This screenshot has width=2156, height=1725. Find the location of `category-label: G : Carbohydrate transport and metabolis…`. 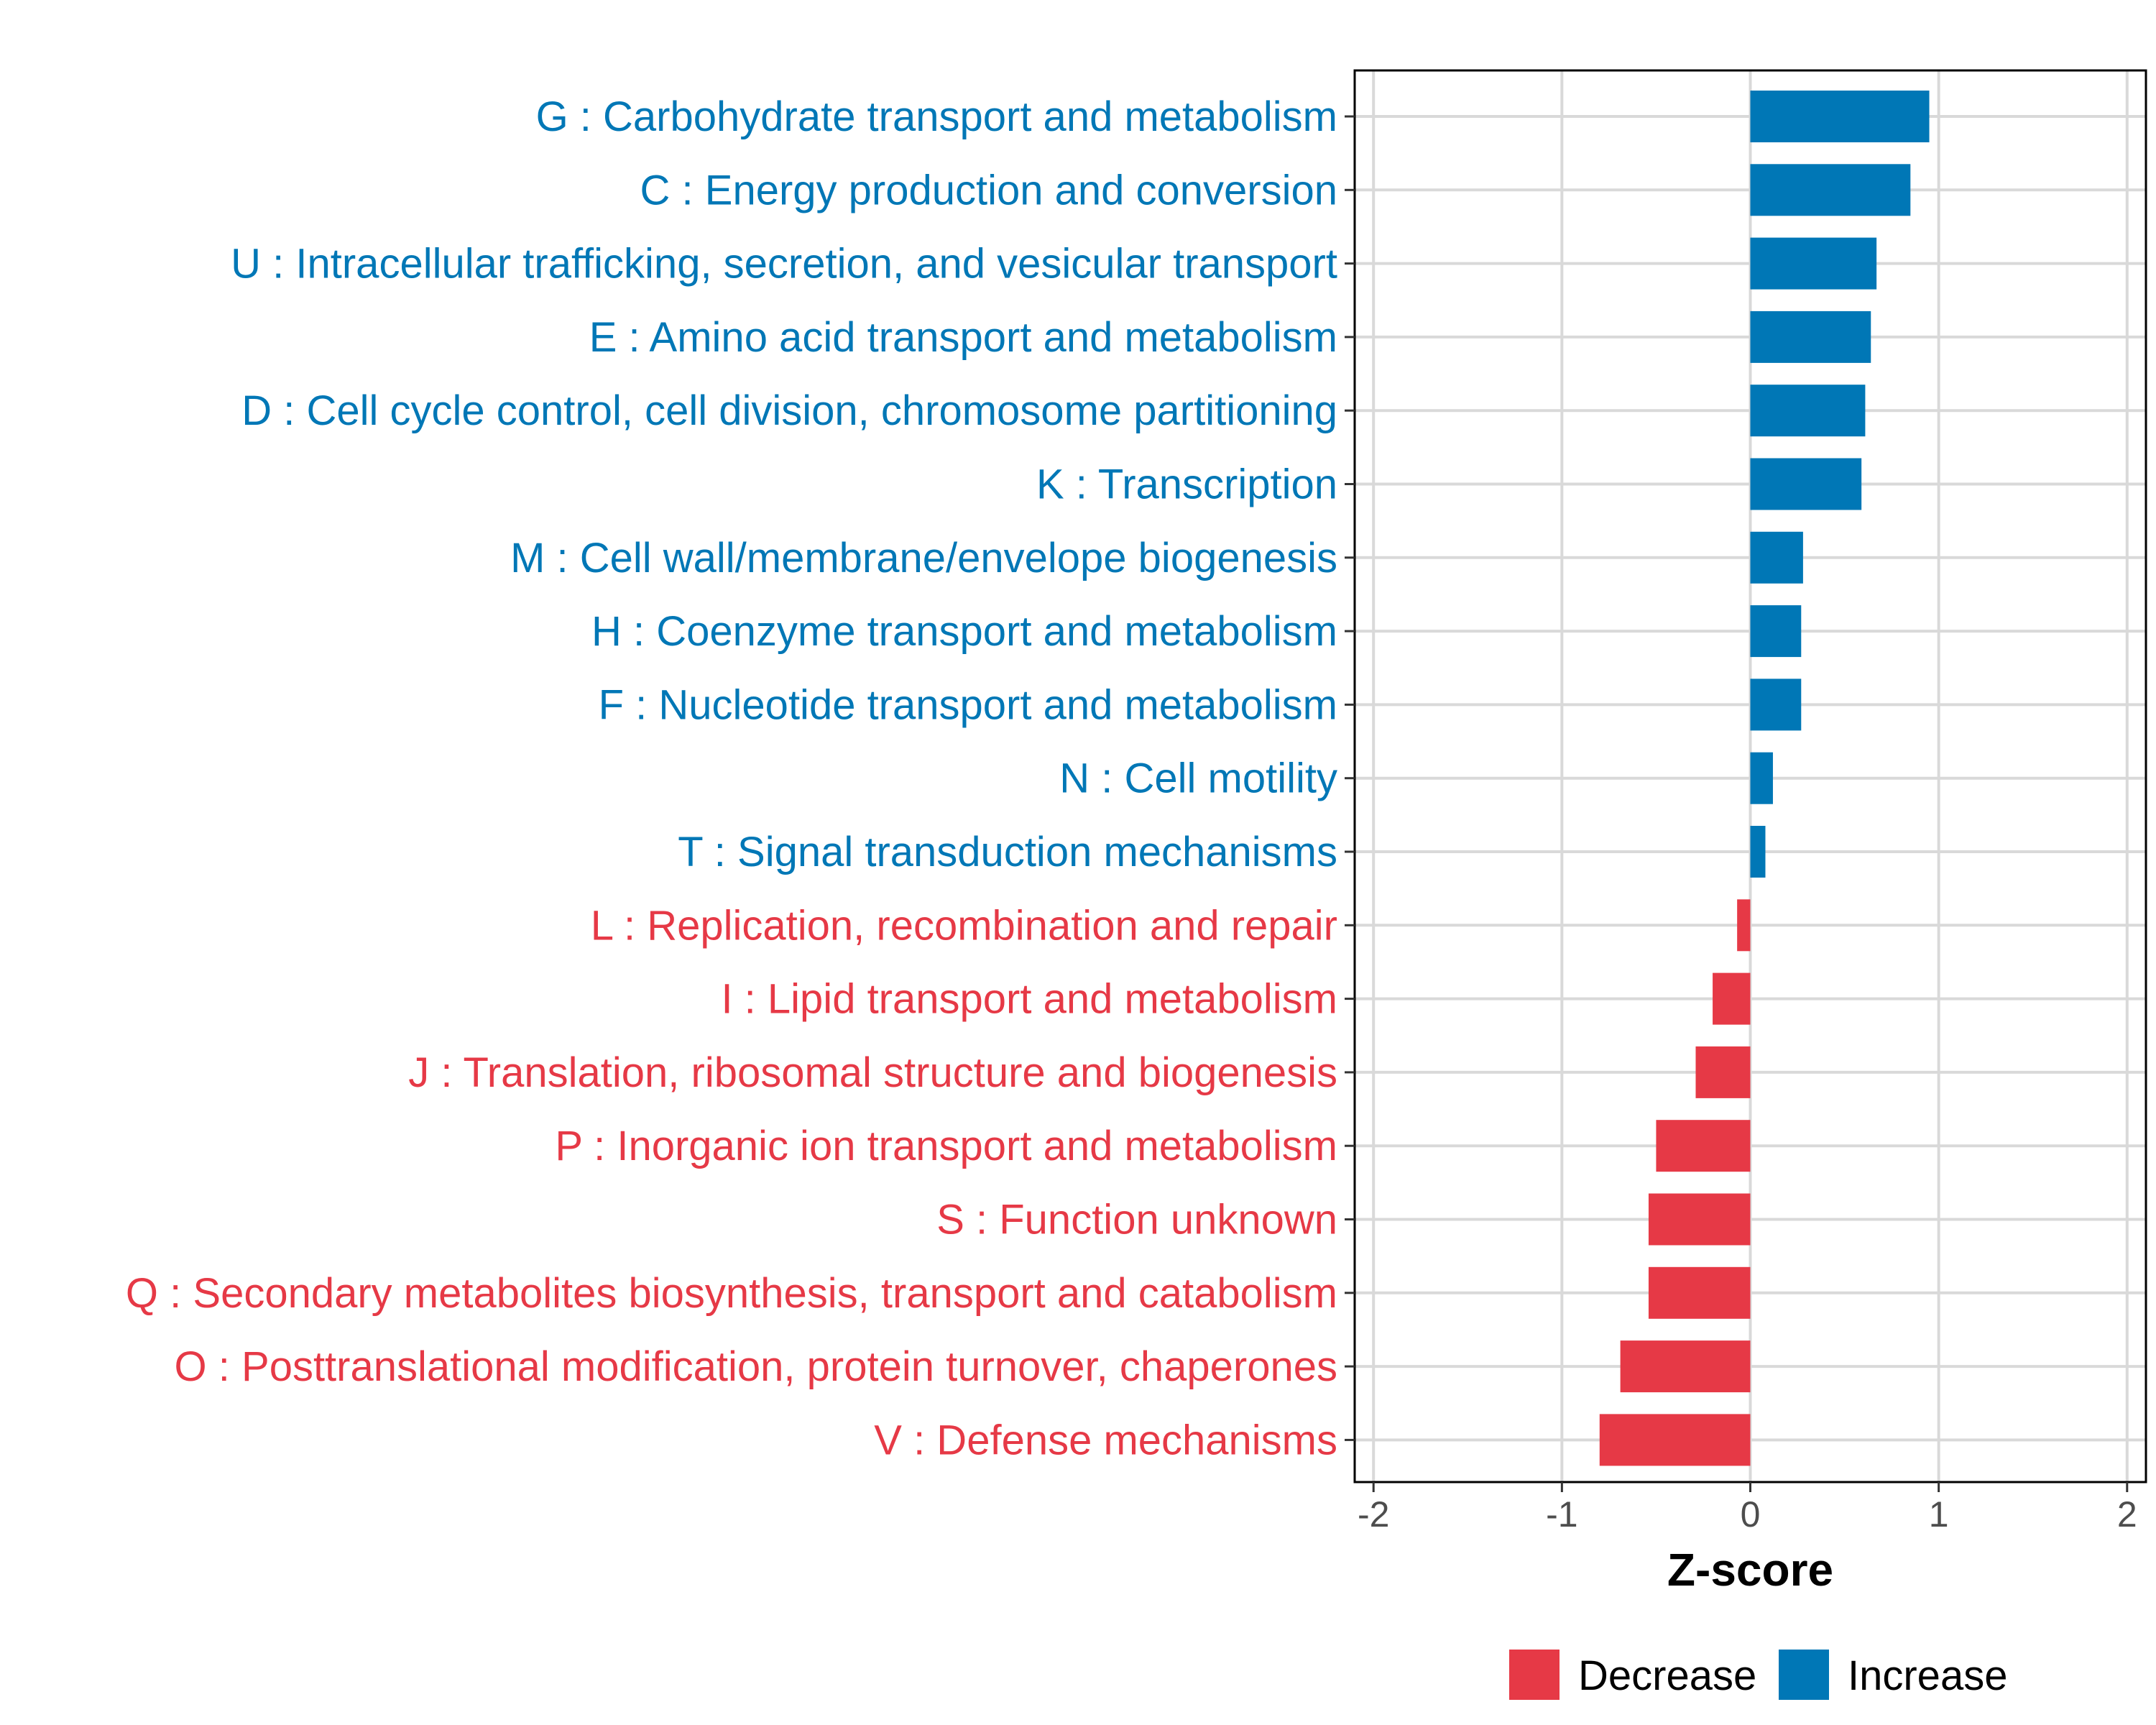

category-label: G : Carbohydrate transport and metabolis… is located at coordinates (937, 116).